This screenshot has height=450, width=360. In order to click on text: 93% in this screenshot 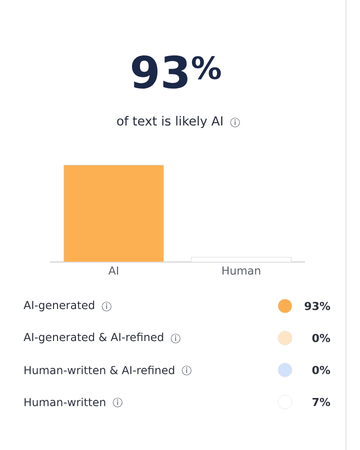, I will do `click(317, 306)`.